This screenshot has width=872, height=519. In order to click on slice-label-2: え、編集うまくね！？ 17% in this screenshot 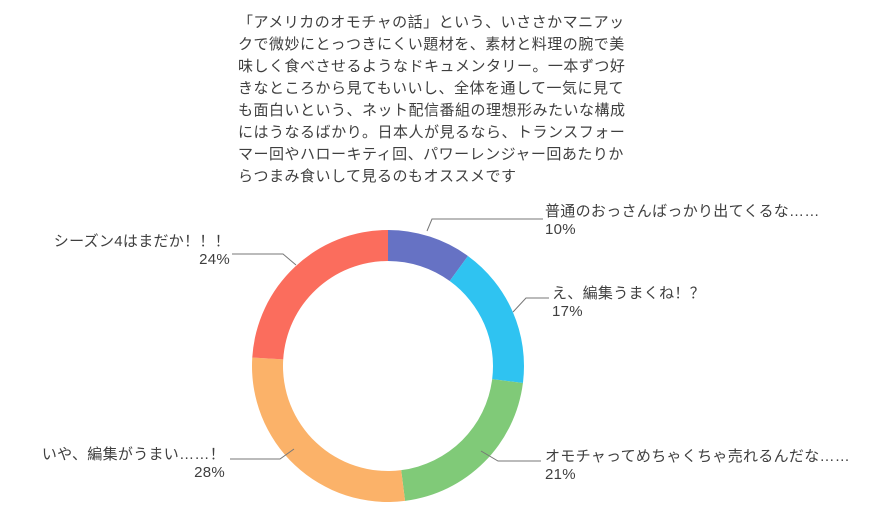, I will do `click(628, 303)`.